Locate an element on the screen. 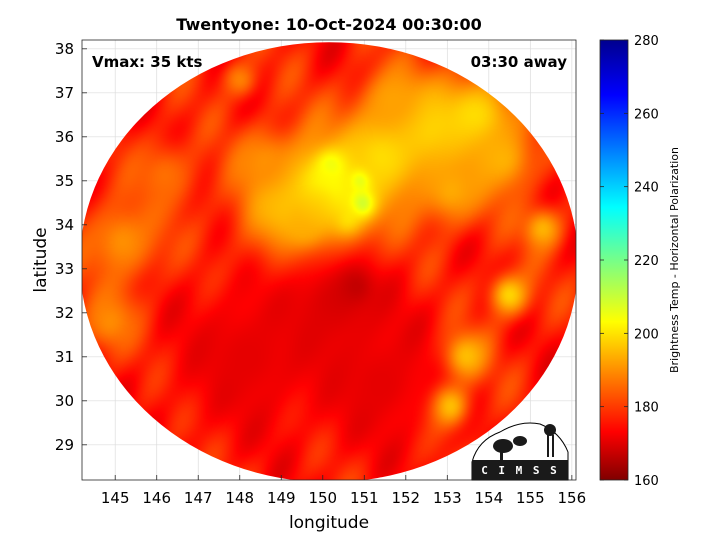 The height and width of the screenshot is (540, 720). x-tick-label: 156 is located at coordinates (572, 498).